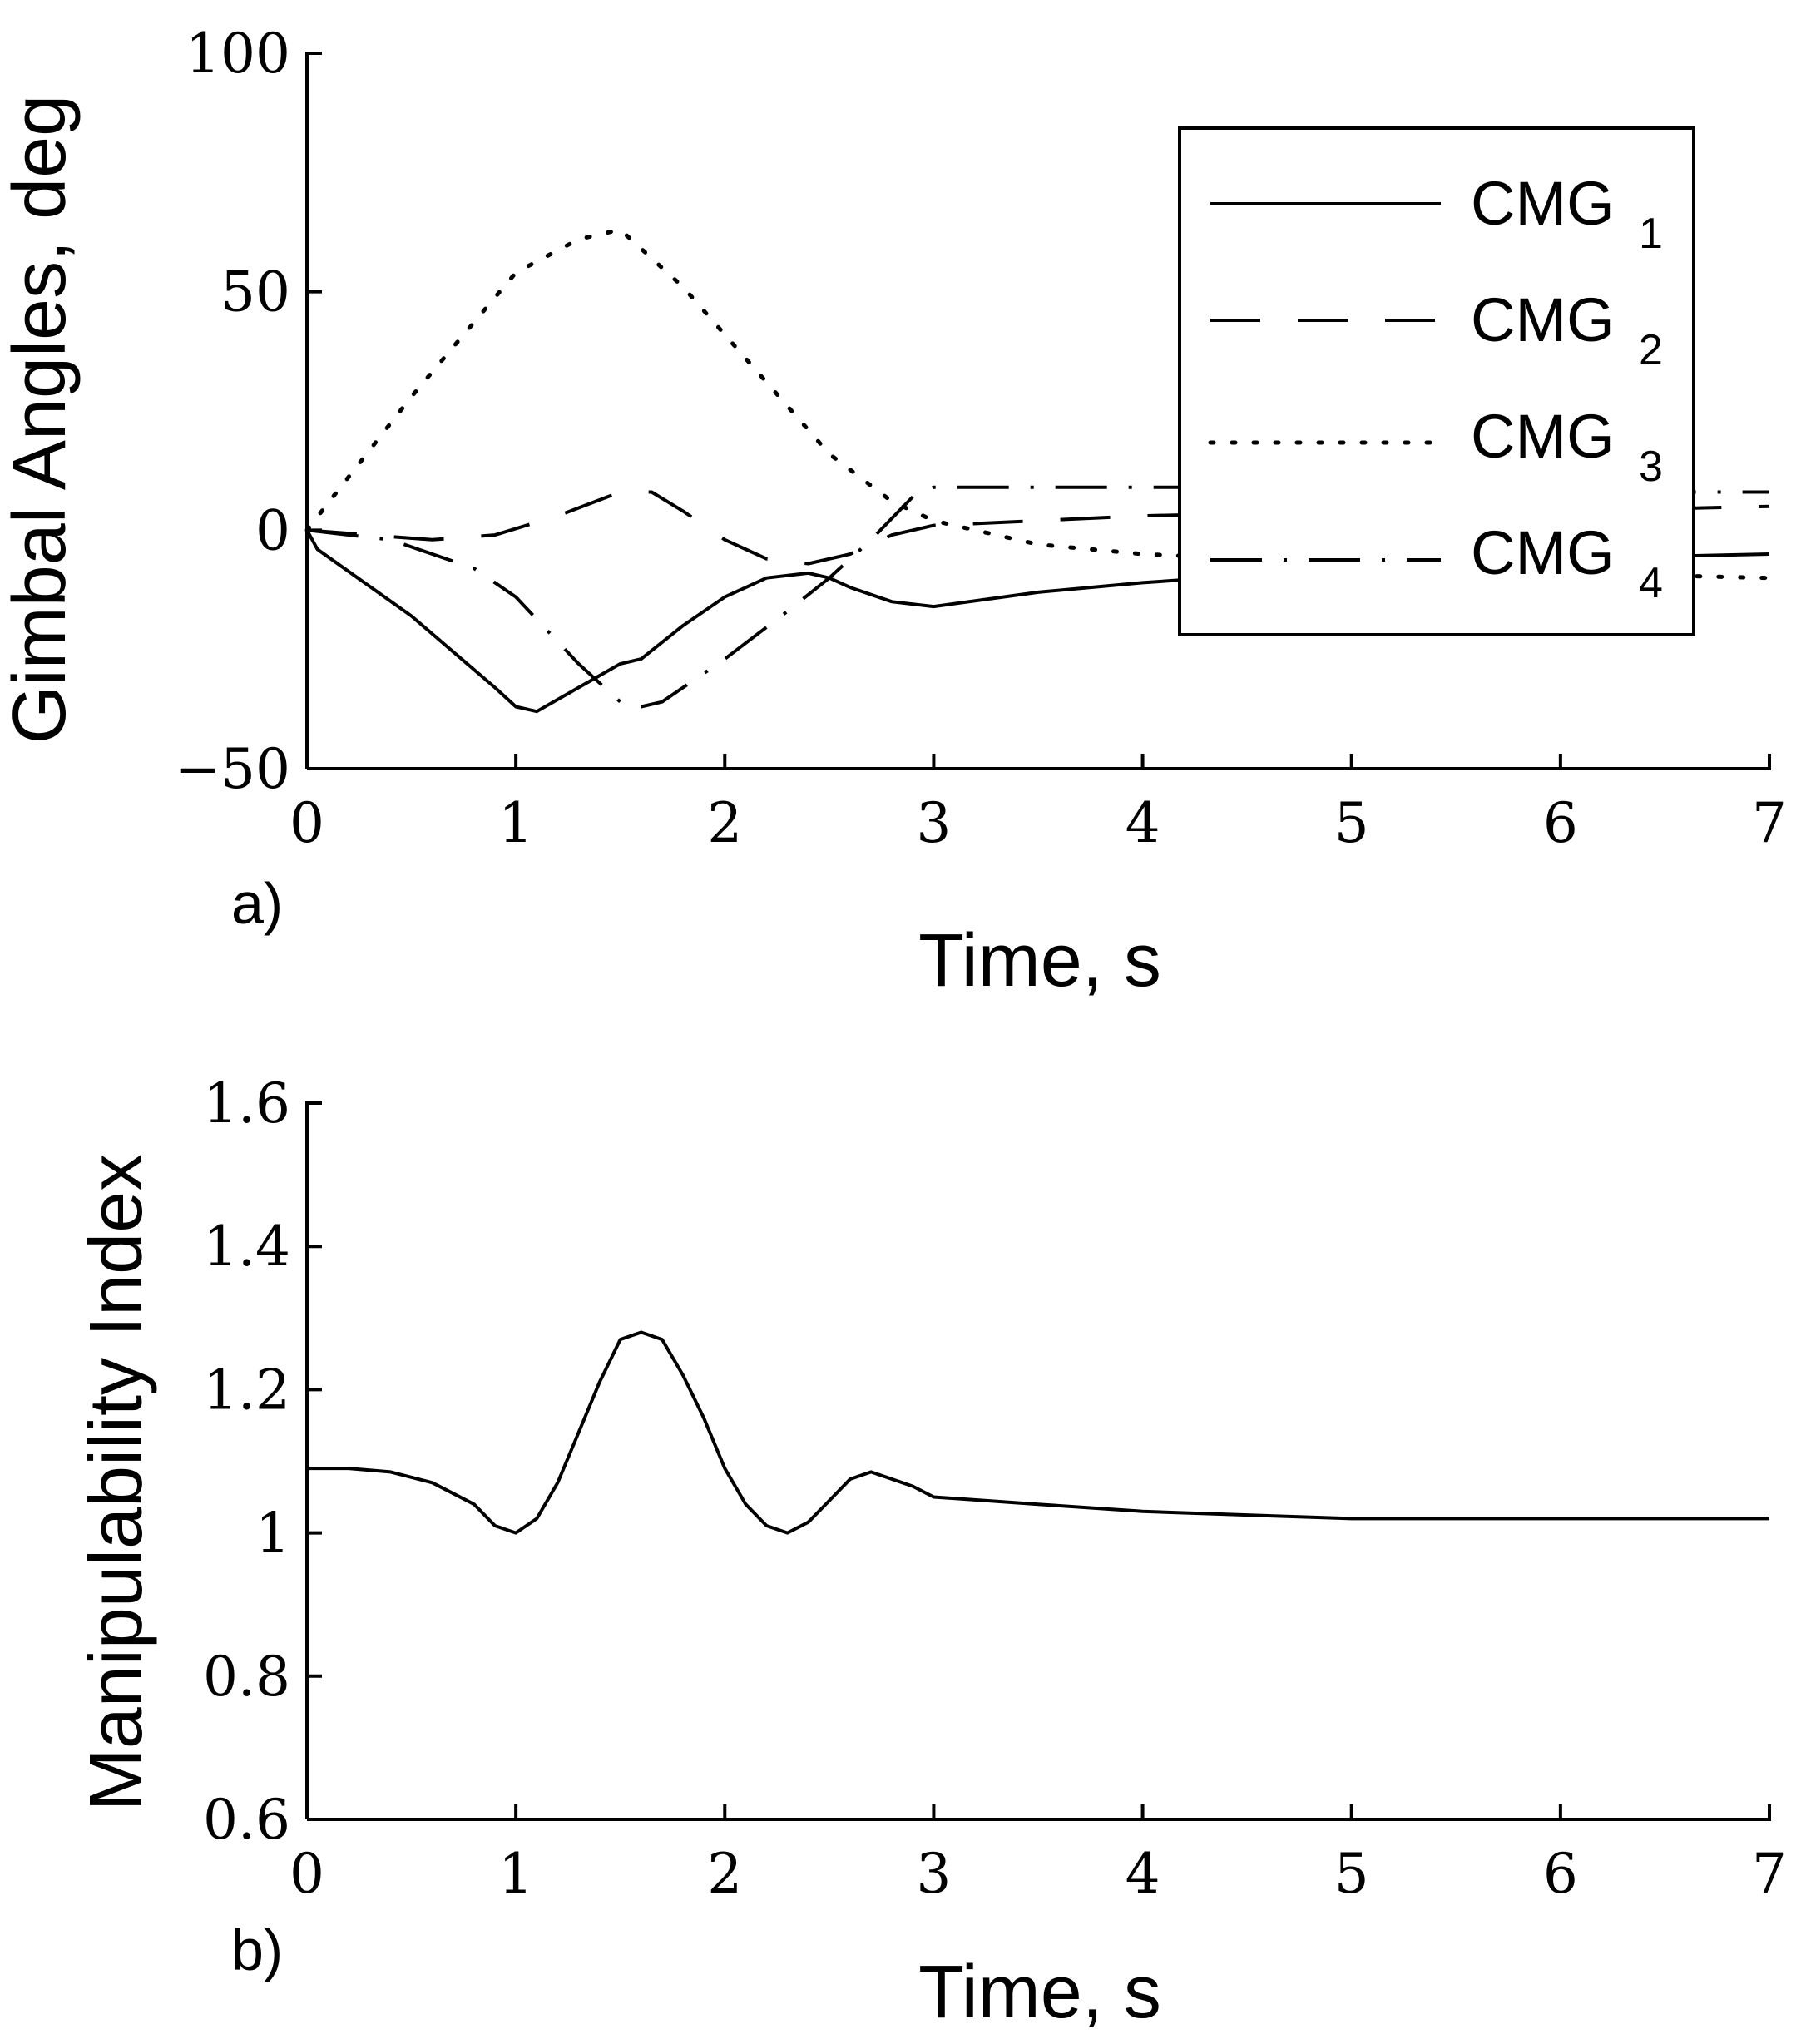 Image resolution: width=1801 pixels, height=2044 pixels. Describe the element at coordinates (255, 292) in the screenshot. I see `gimbal-y-tick-label: 50` at that location.